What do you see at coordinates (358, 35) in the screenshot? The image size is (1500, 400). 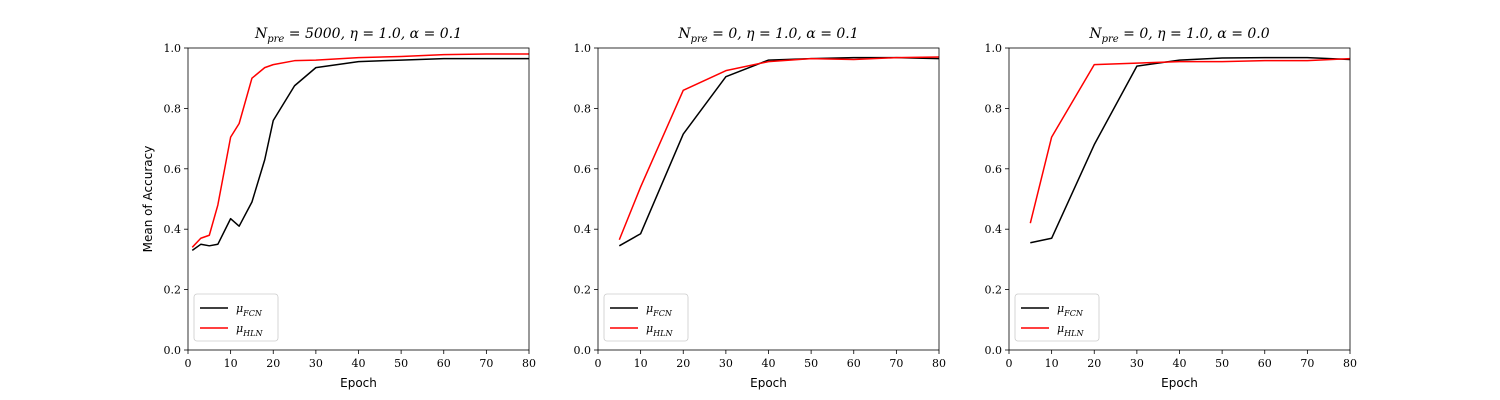 I see `chart-title: Npre = 5000, η = 1.0, α = 0.1` at bounding box center [358, 35].